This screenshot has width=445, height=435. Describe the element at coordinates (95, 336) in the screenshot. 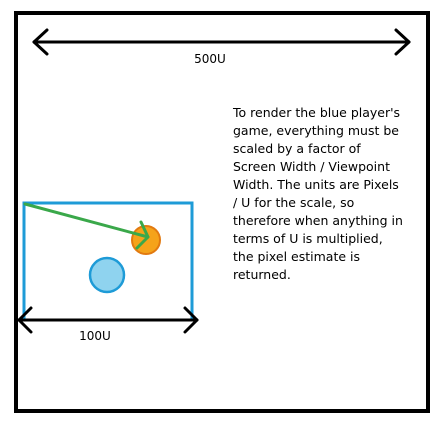

I see `viewport-width-label: 100U` at that location.